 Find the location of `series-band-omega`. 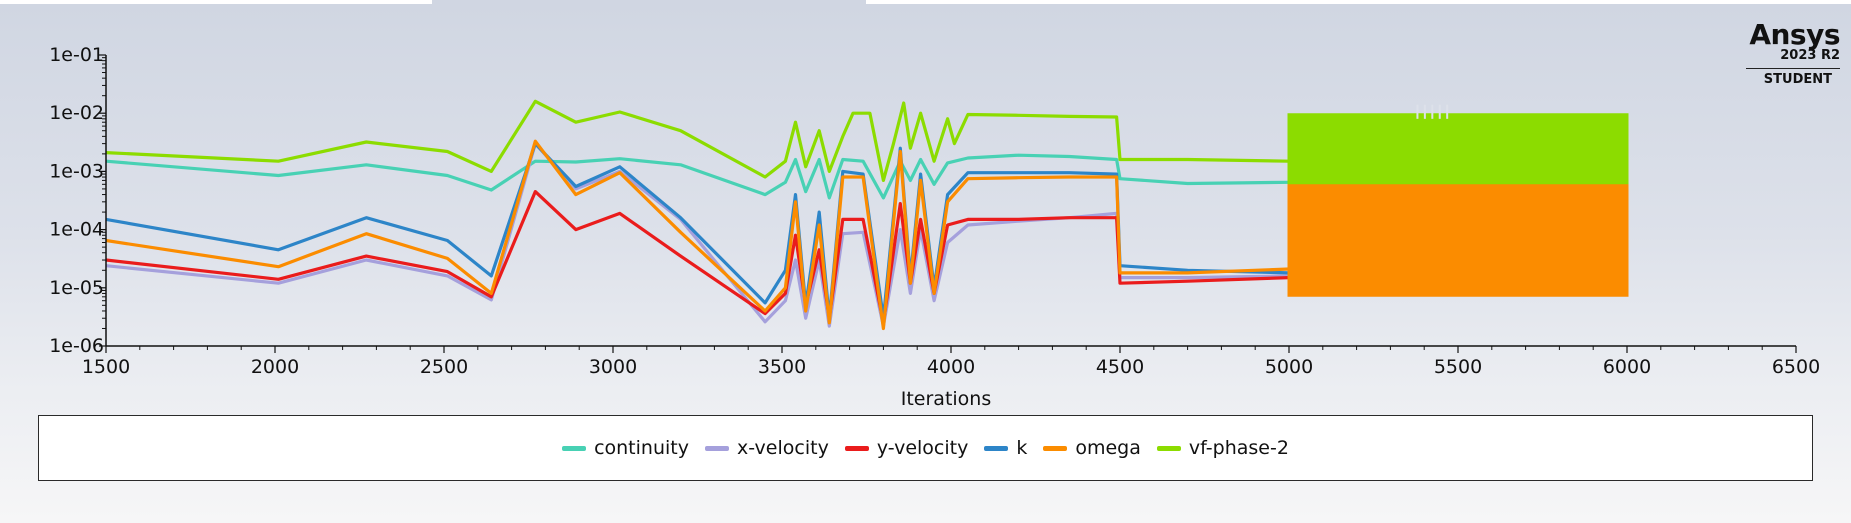

series-band-omega is located at coordinates (1458, 231).